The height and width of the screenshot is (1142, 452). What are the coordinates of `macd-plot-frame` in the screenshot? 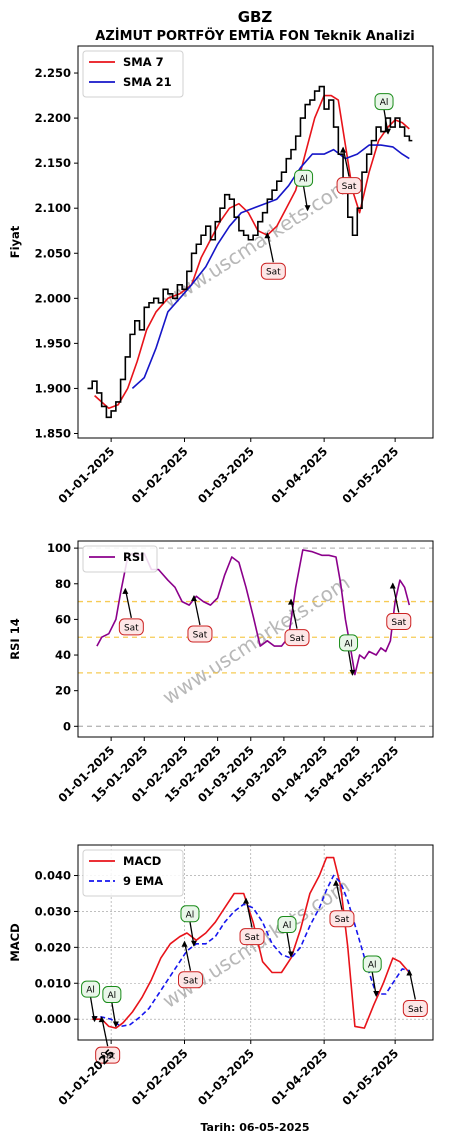 It's located at (255, 942).